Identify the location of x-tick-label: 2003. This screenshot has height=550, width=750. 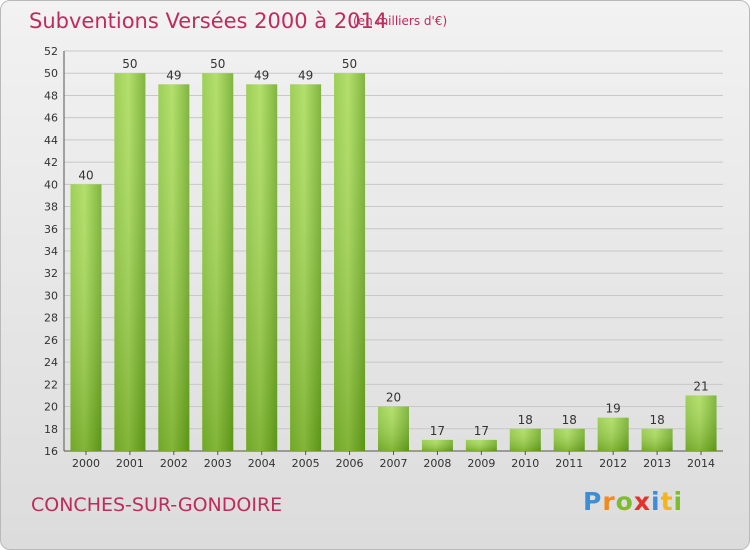
(218, 463).